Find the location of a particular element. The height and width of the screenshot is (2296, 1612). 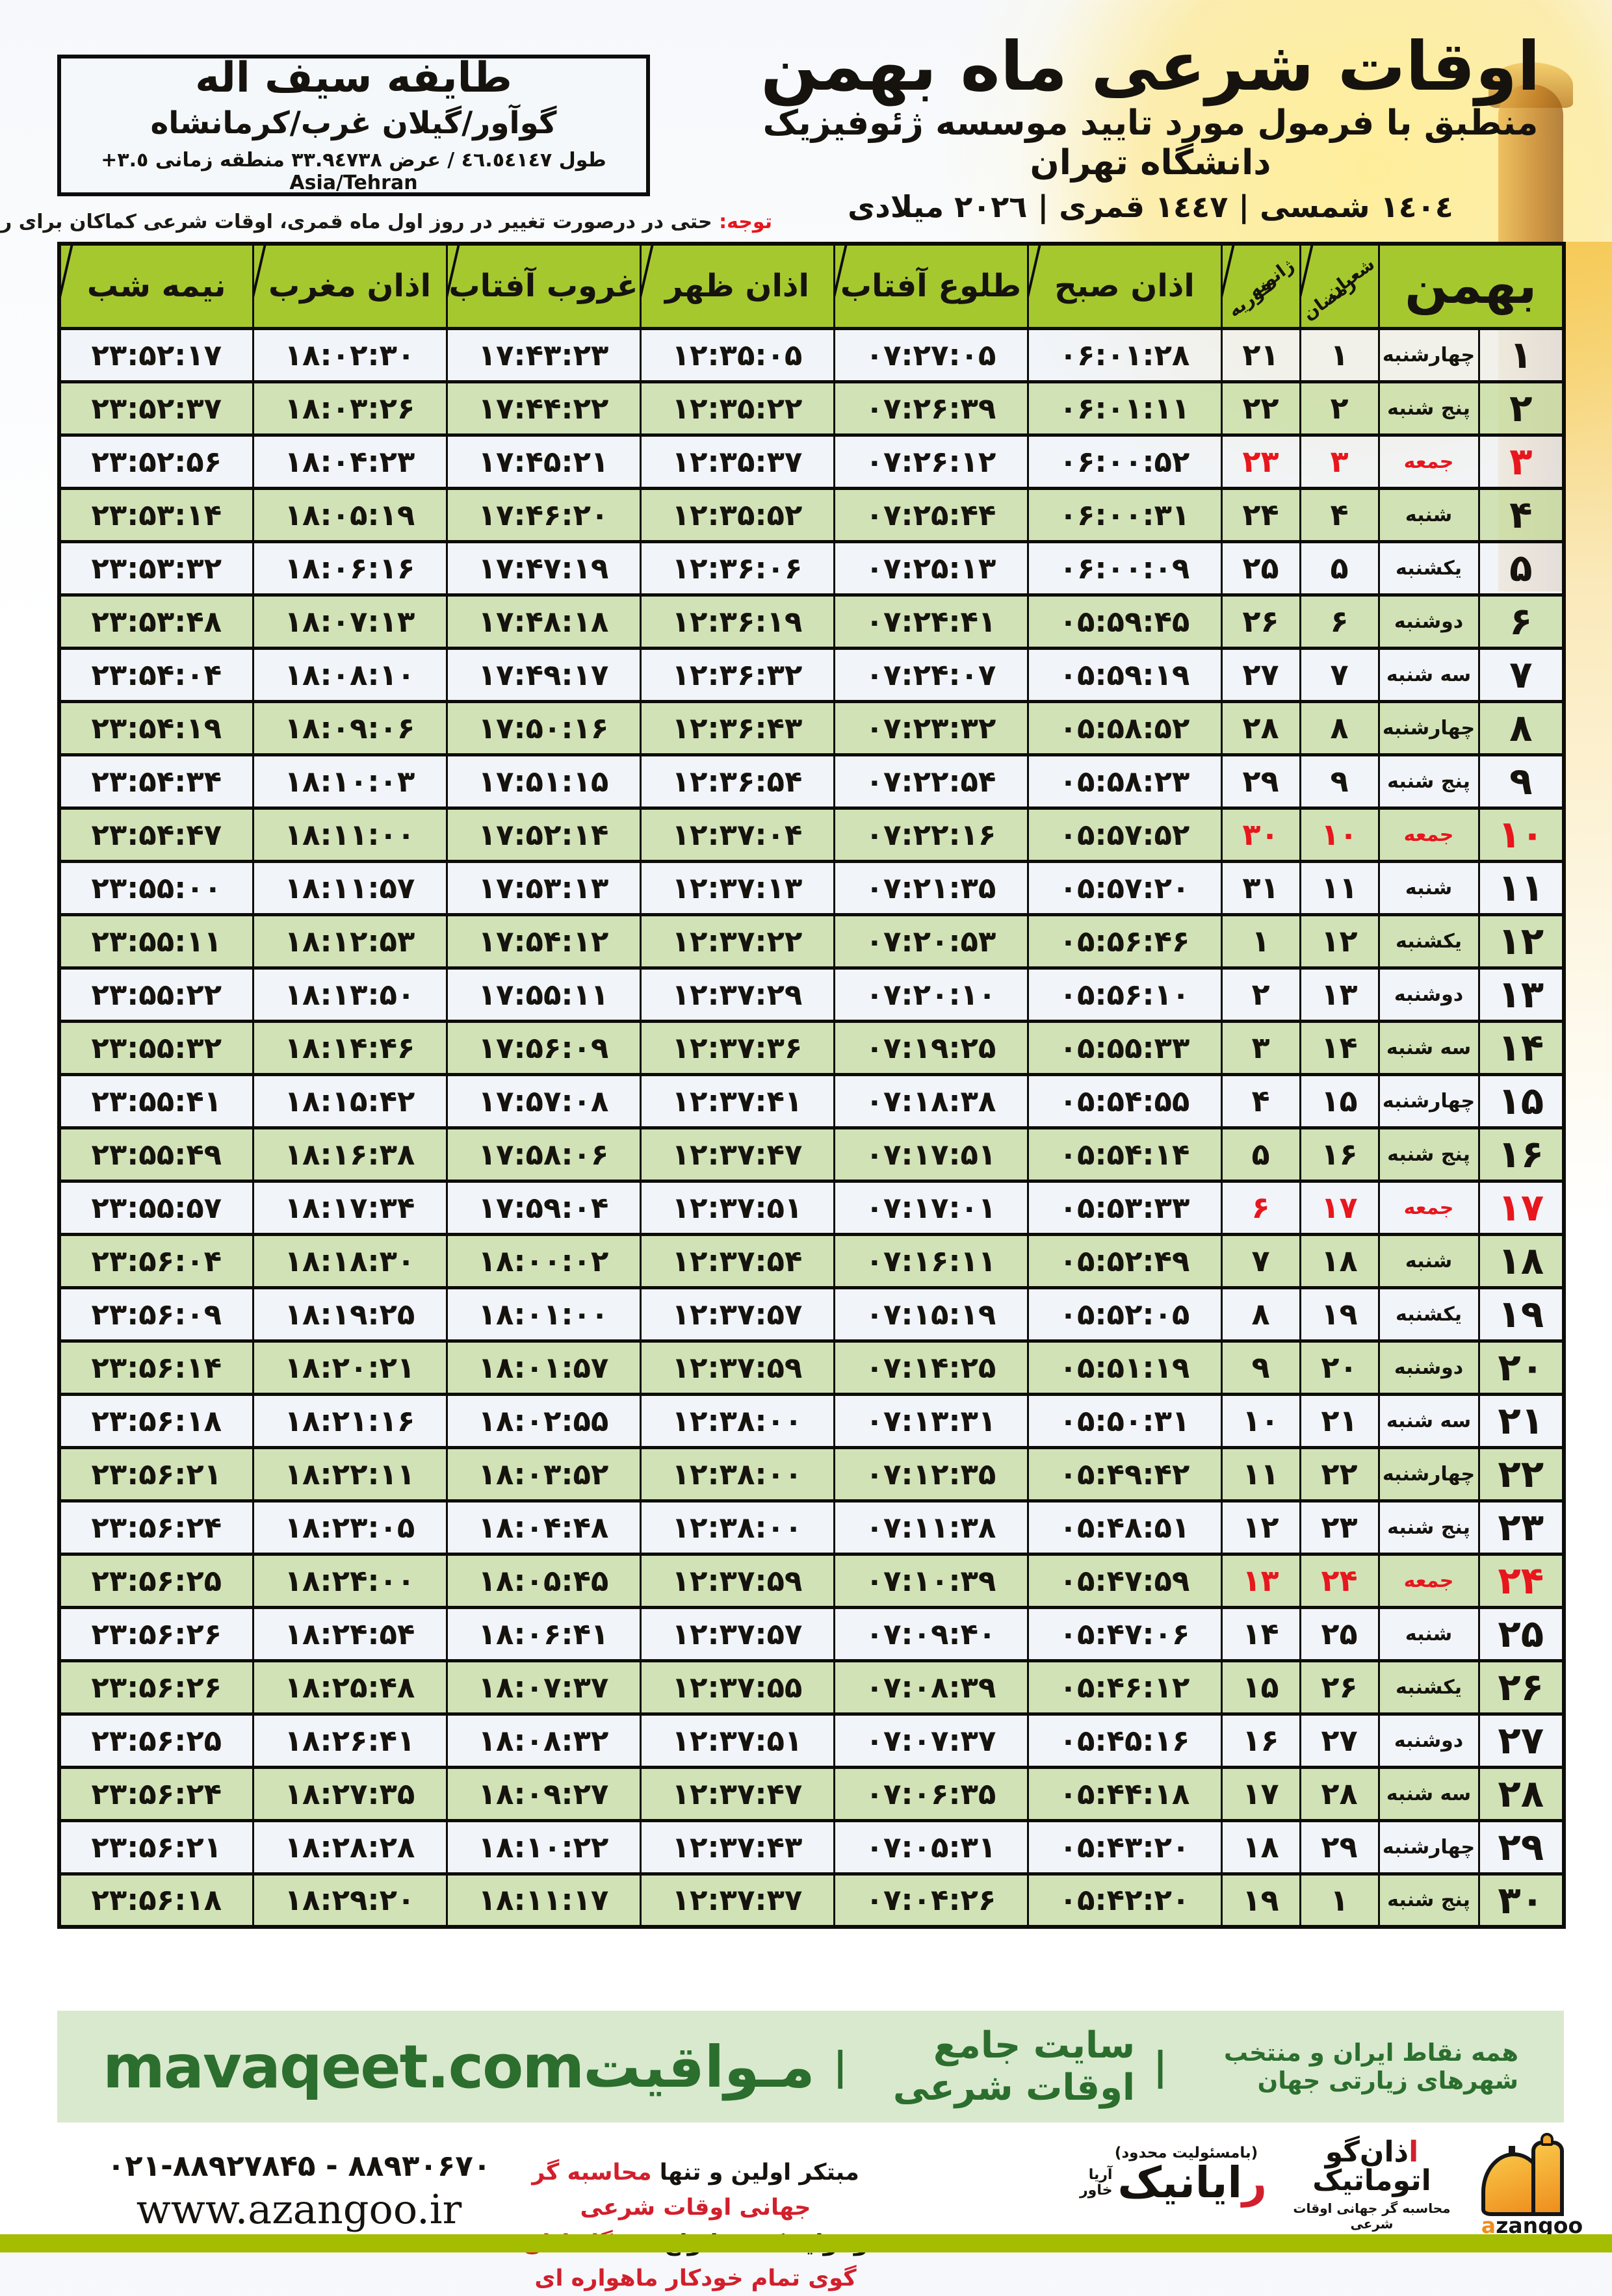

cell-sunrise-time: ۰۷:۲۶:۳۹ is located at coordinates (931, 407).